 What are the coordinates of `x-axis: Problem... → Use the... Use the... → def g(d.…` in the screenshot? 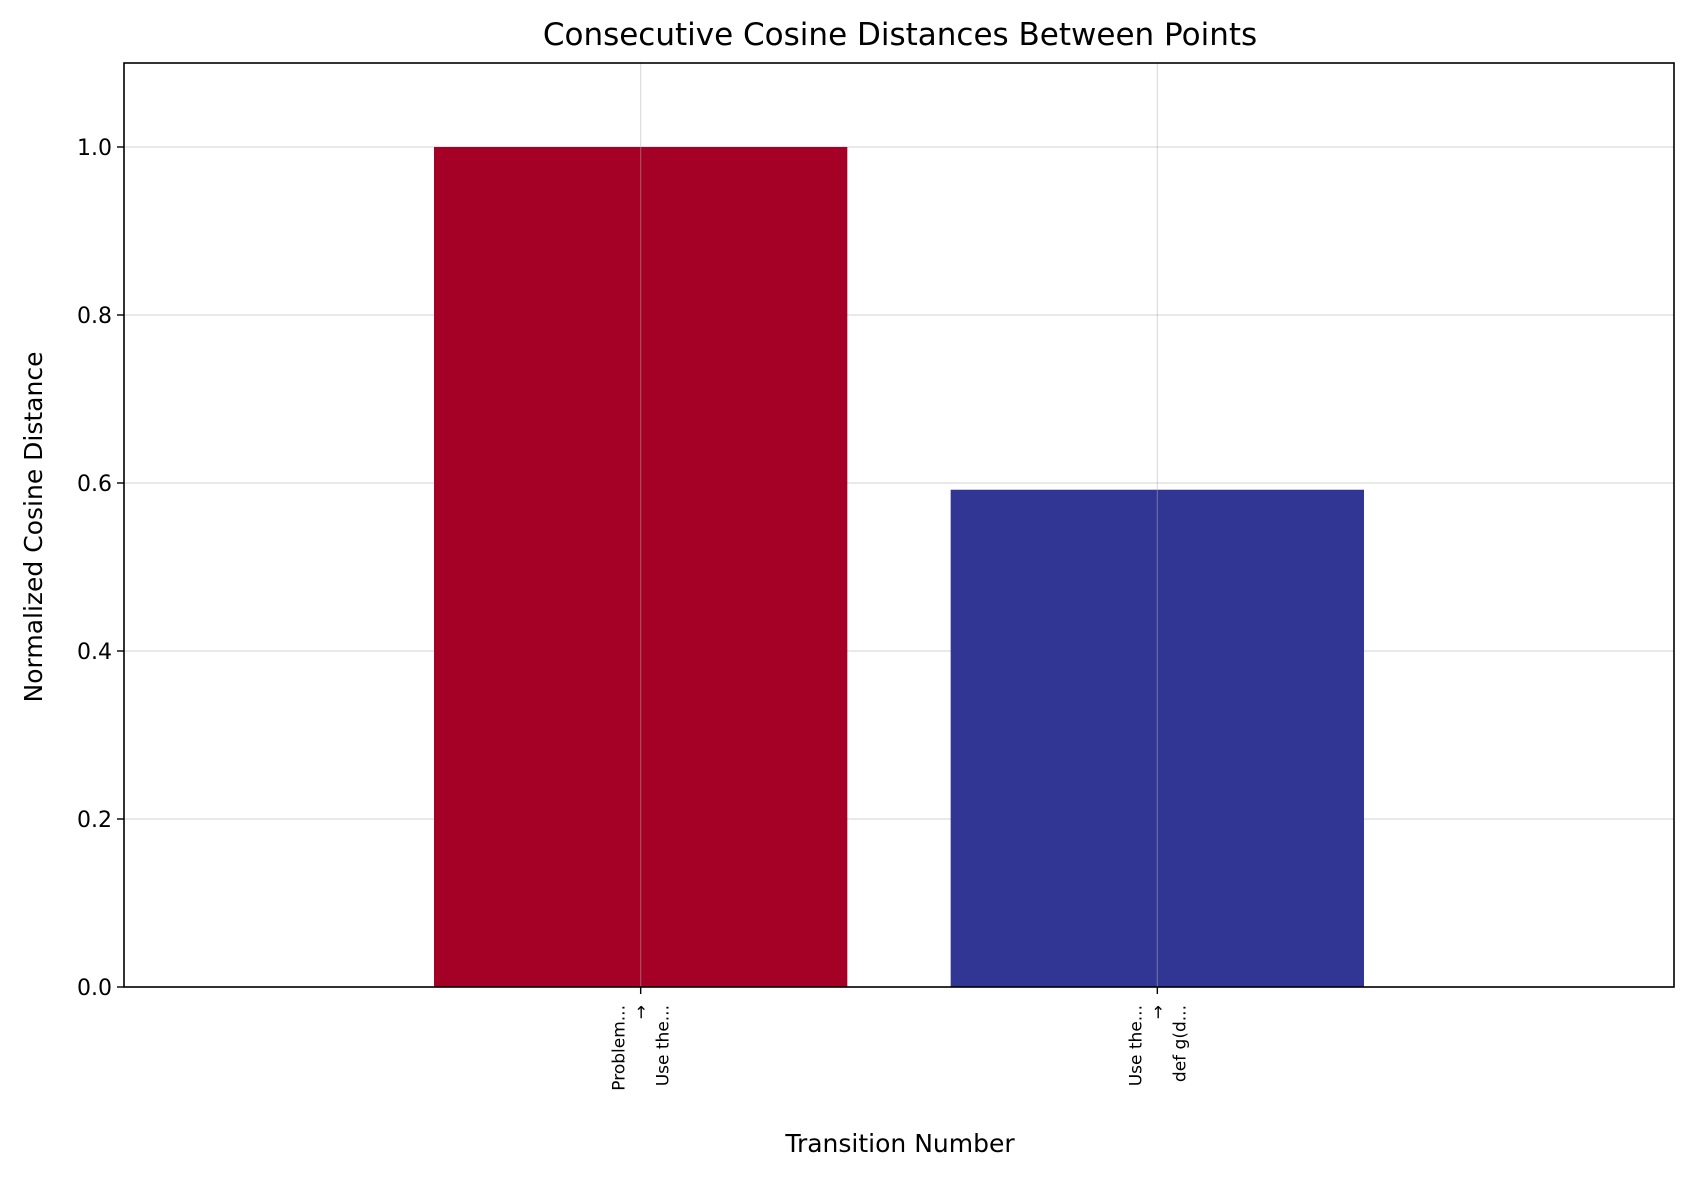 It's located at (900, 1039).